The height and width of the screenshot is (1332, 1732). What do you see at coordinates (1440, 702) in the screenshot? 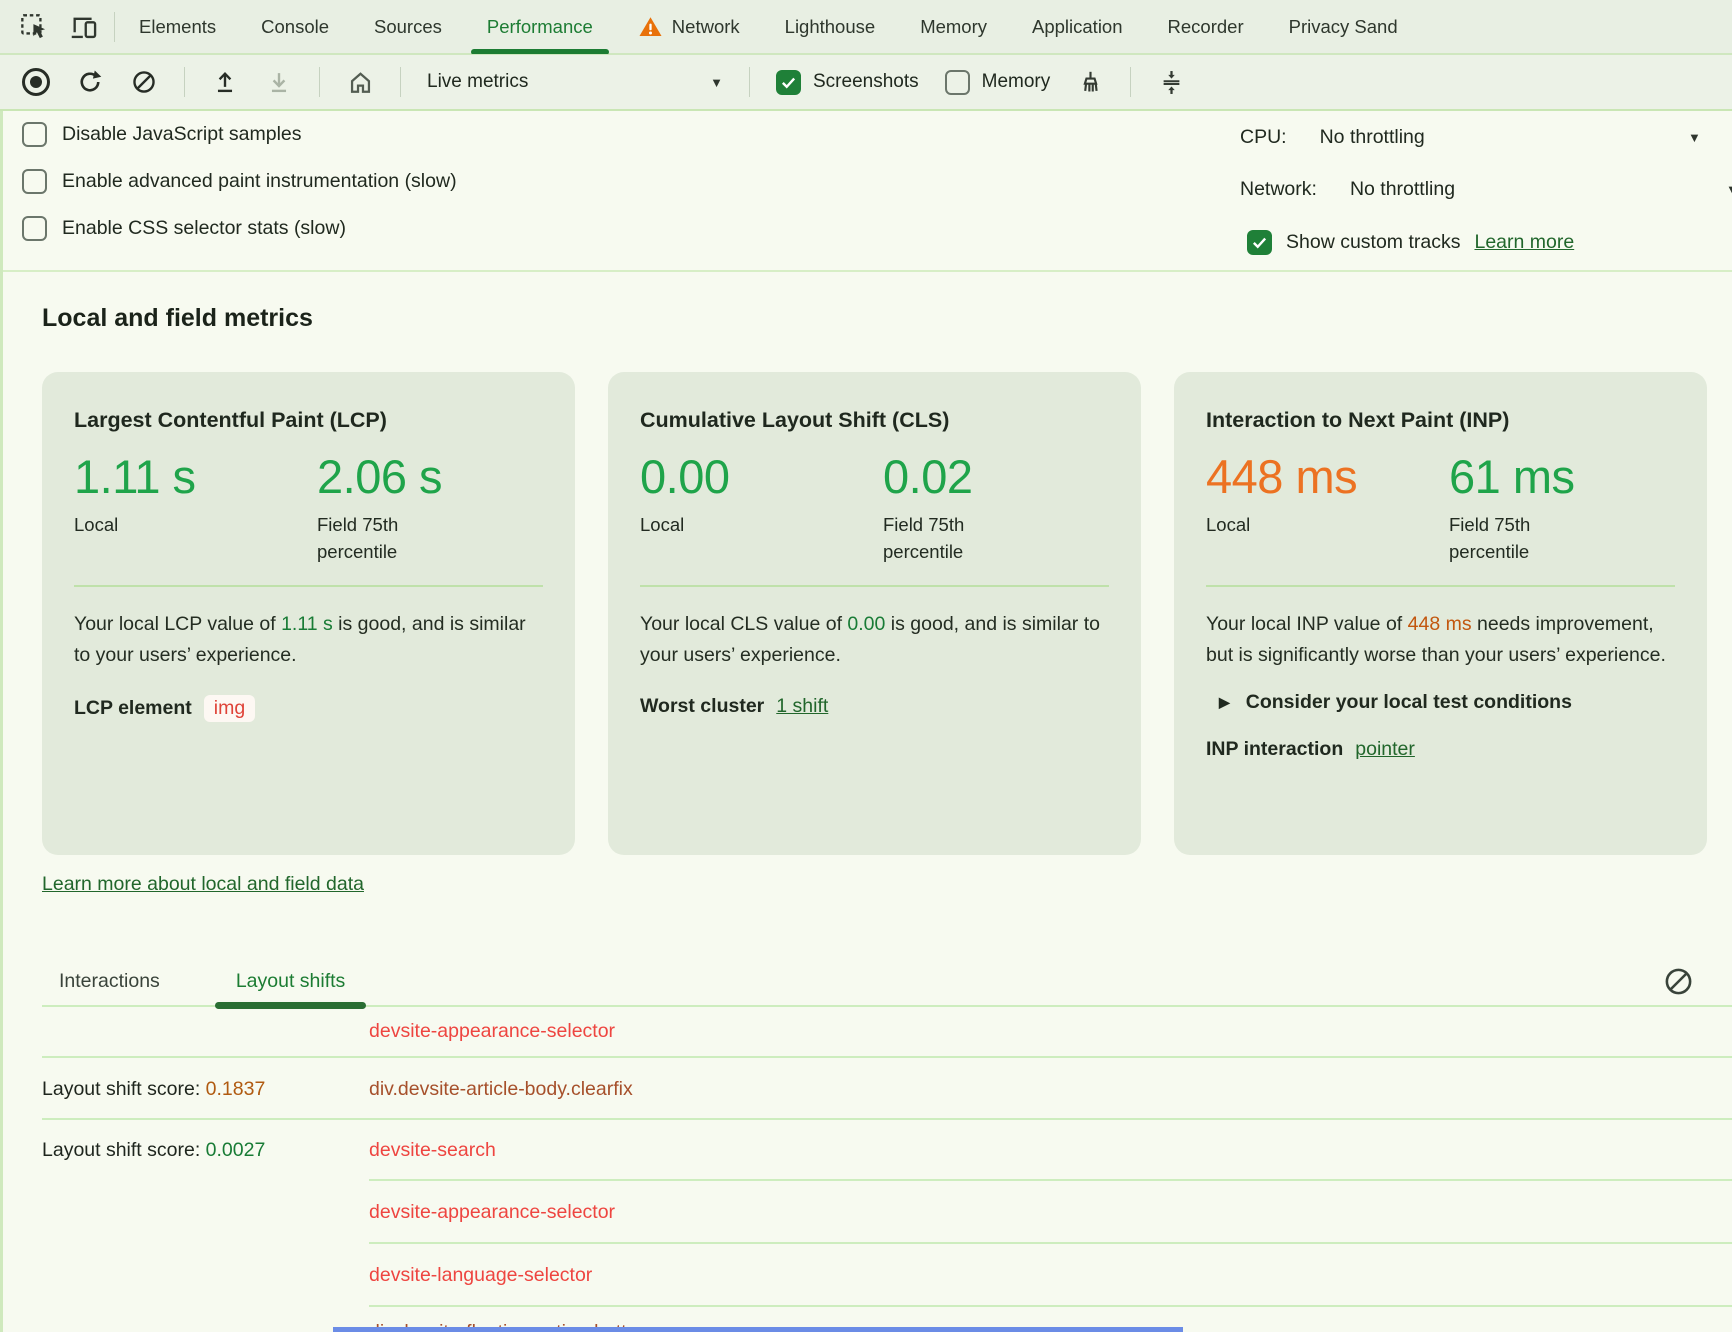
I see `local-test-conditions-expander: ▶ Consider your local test conditions` at bounding box center [1440, 702].